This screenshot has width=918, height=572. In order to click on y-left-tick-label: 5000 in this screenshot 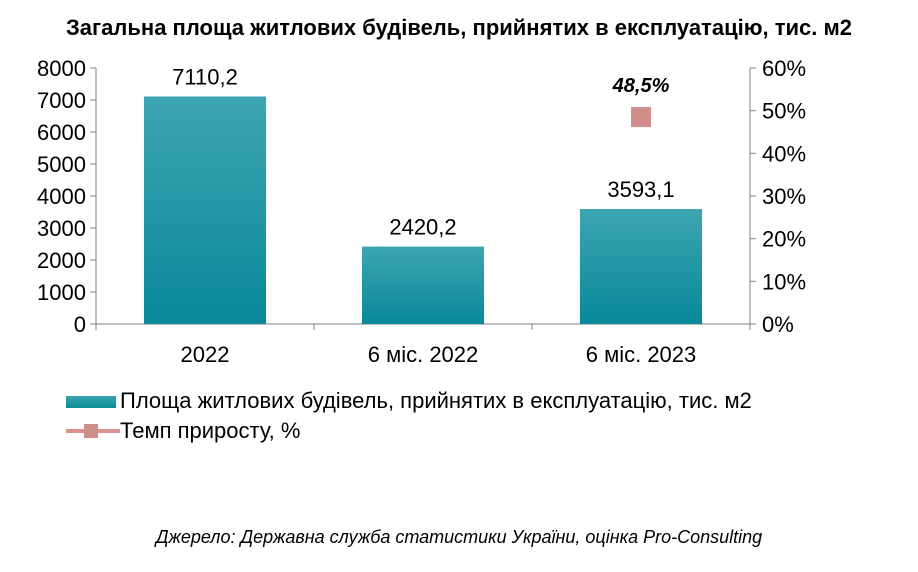, I will do `click(61, 164)`.